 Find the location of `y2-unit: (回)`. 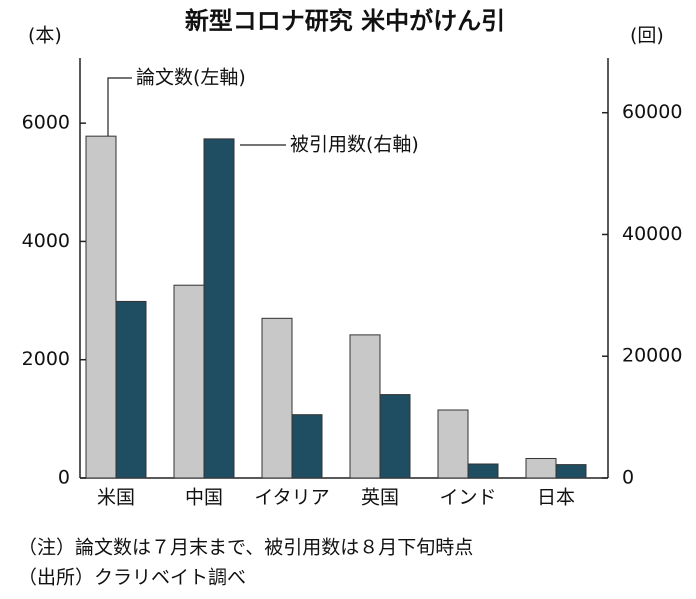

y2-unit: (回) is located at coordinates (647, 36).